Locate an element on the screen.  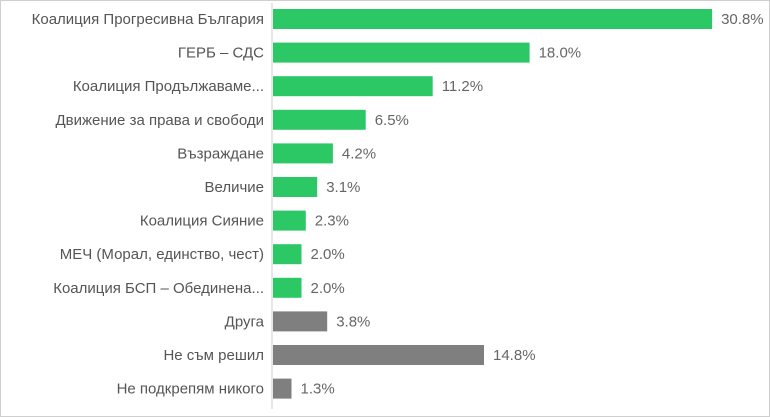
category-label-10: Не съм решил is located at coordinates (213, 355).